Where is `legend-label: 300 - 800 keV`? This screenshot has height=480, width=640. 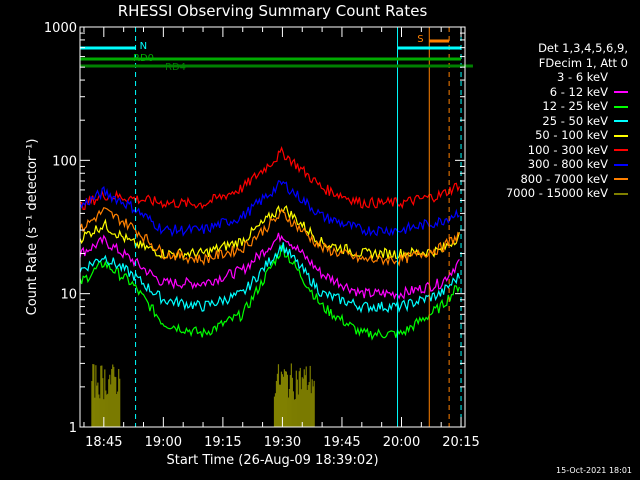
legend-label: 300 - 800 keV is located at coordinates (567, 164).